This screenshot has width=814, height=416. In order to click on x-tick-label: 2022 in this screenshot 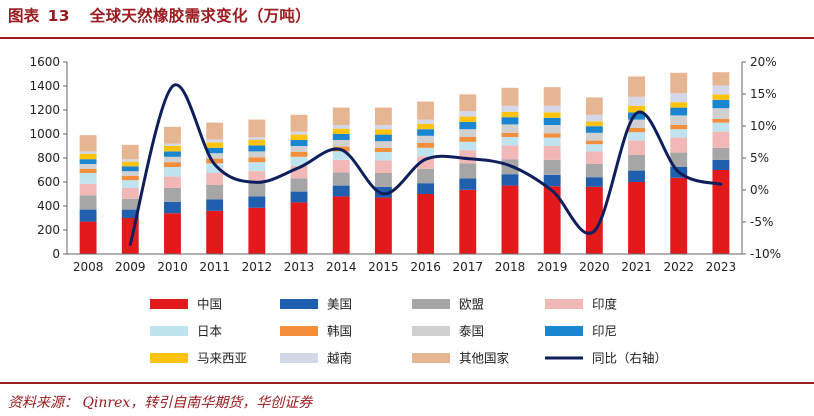, I will do `click(678, 267)`.